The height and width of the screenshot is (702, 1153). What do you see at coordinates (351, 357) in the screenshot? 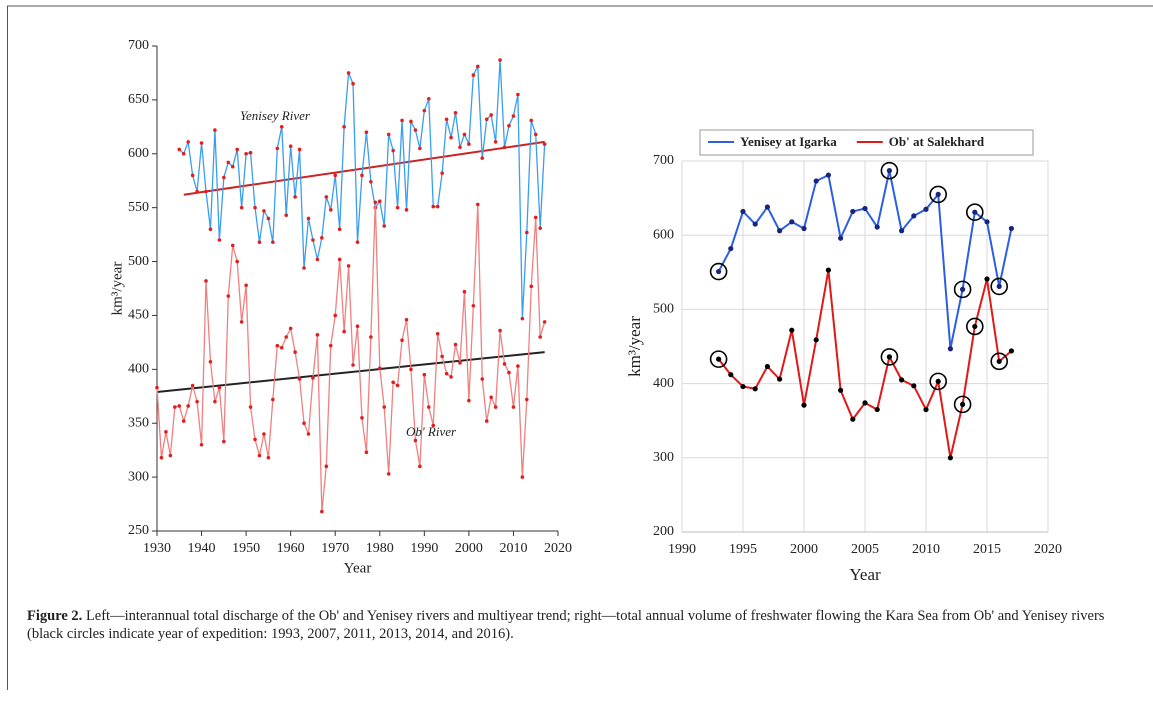
I see `series-line` at bounding box center [351, 357].